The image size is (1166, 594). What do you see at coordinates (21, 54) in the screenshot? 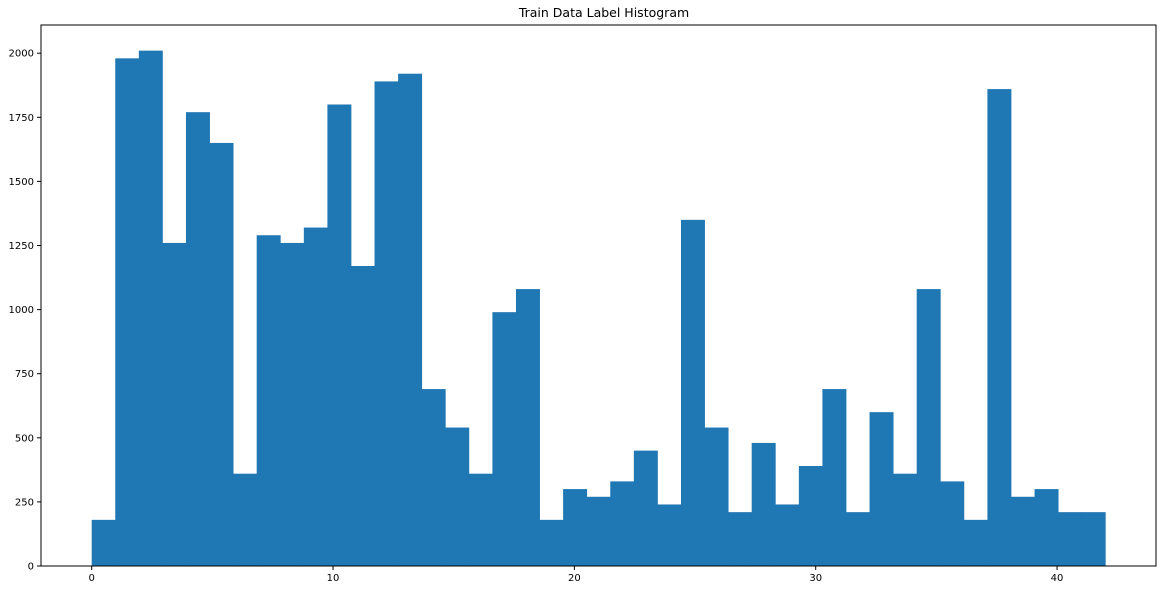
I see `y-tick-label: 2000` at bounding box center [21, 54].